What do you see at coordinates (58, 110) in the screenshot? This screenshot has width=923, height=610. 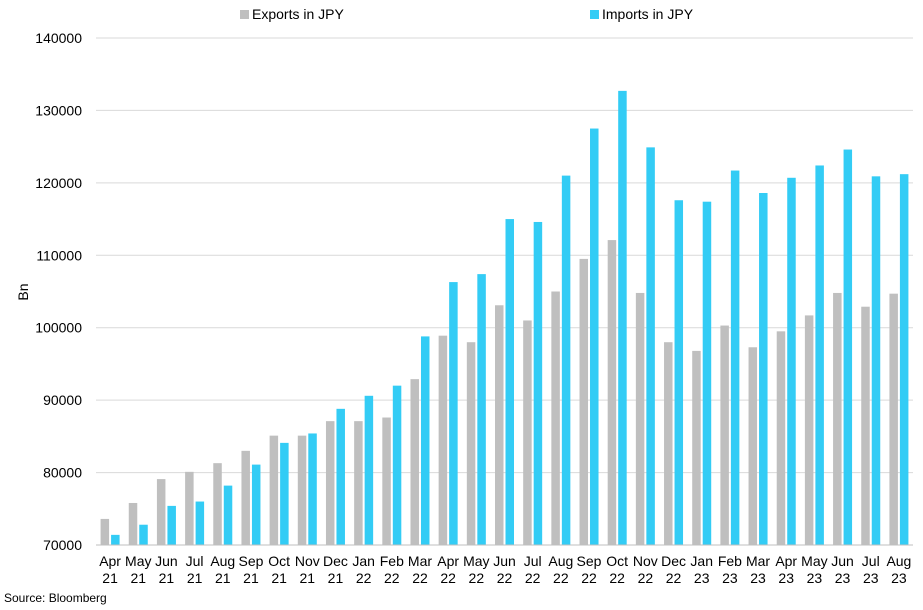 I see `y-tick-label: 130000` at bounding box center [58, 110].